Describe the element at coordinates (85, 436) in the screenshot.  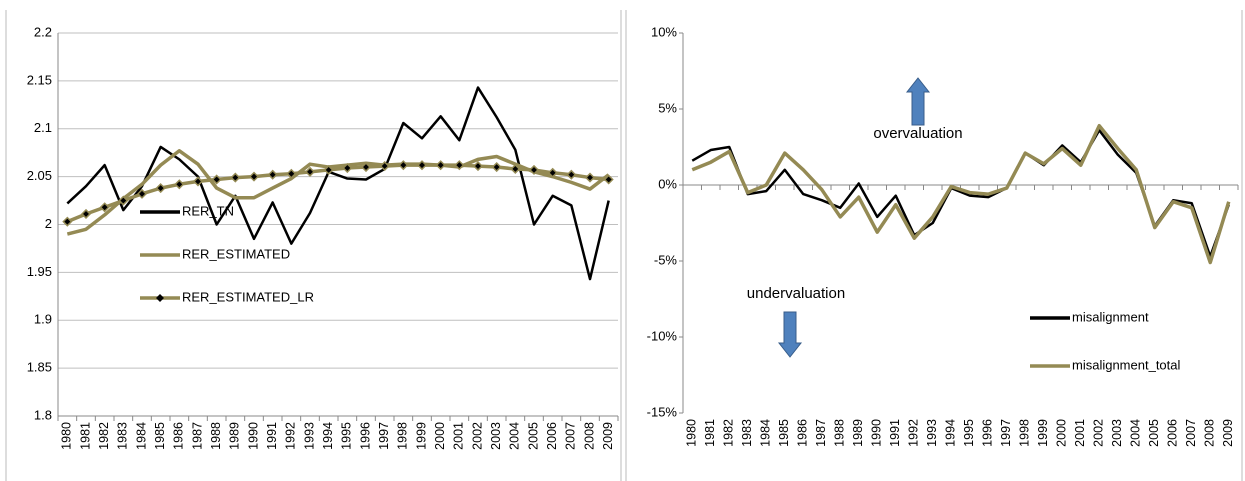
I see `x-tick-label: 1981` at that location.